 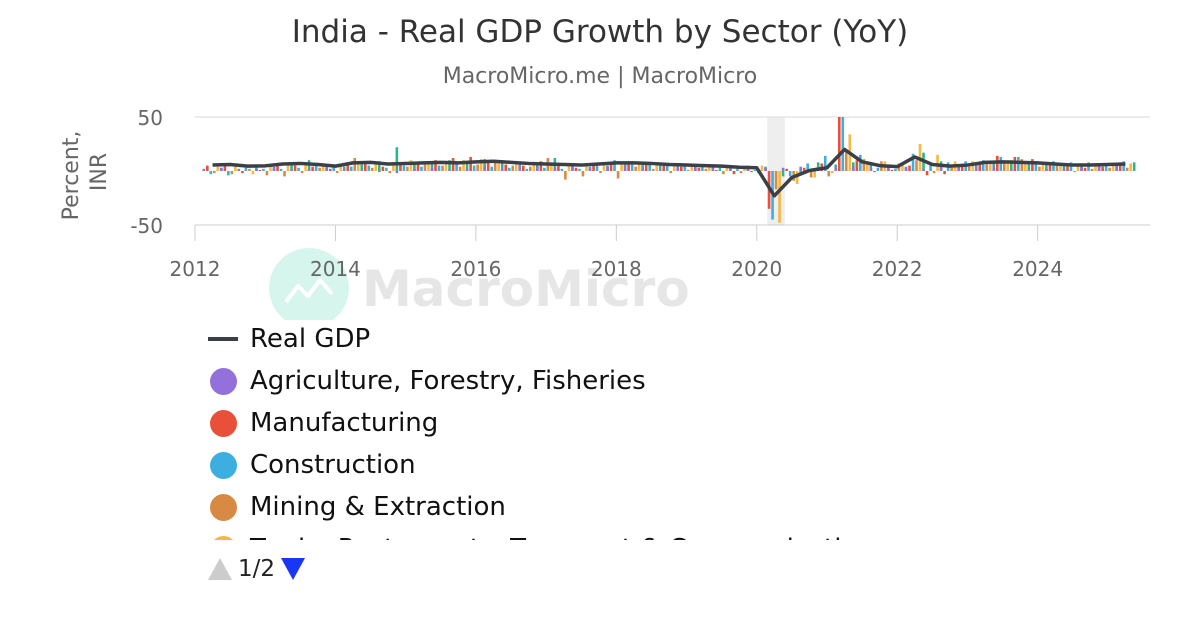 What do you see at coordinates (615, 381) in the screenshot?
I see `legend-item: Agriculture, Forestry, Fisheries` at bounding box center [615, 381].